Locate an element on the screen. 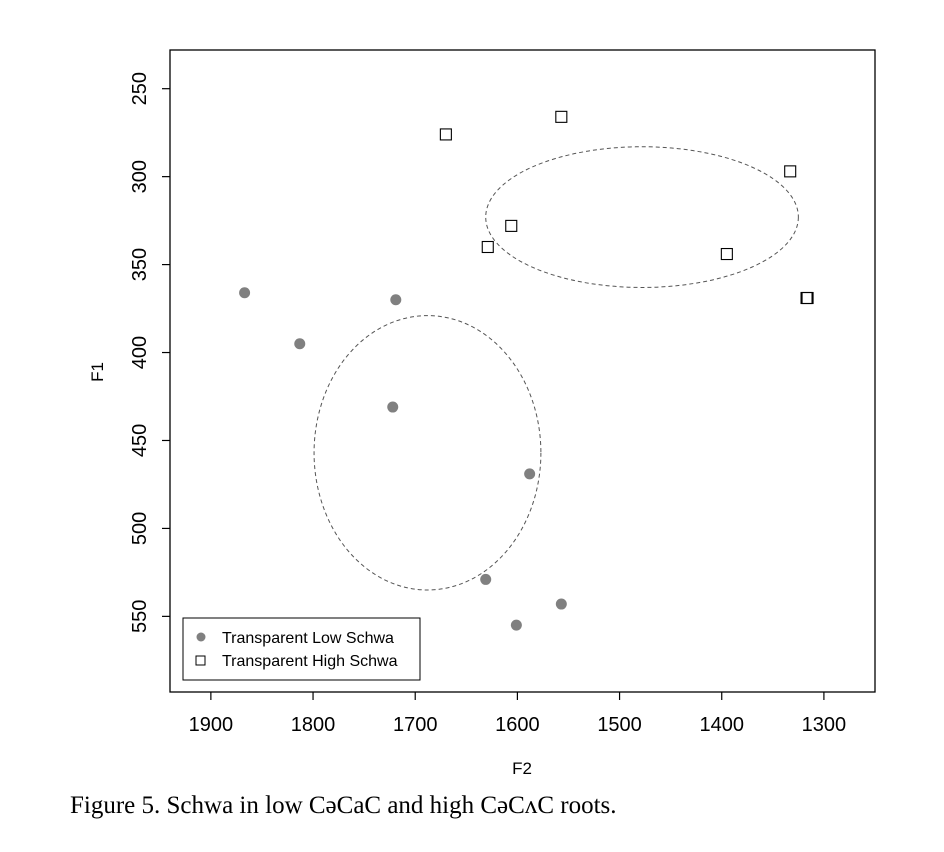 This screenshot has width=944, height=852. x-tick-label-1400: 1400 is located at coordinates (721, 725).